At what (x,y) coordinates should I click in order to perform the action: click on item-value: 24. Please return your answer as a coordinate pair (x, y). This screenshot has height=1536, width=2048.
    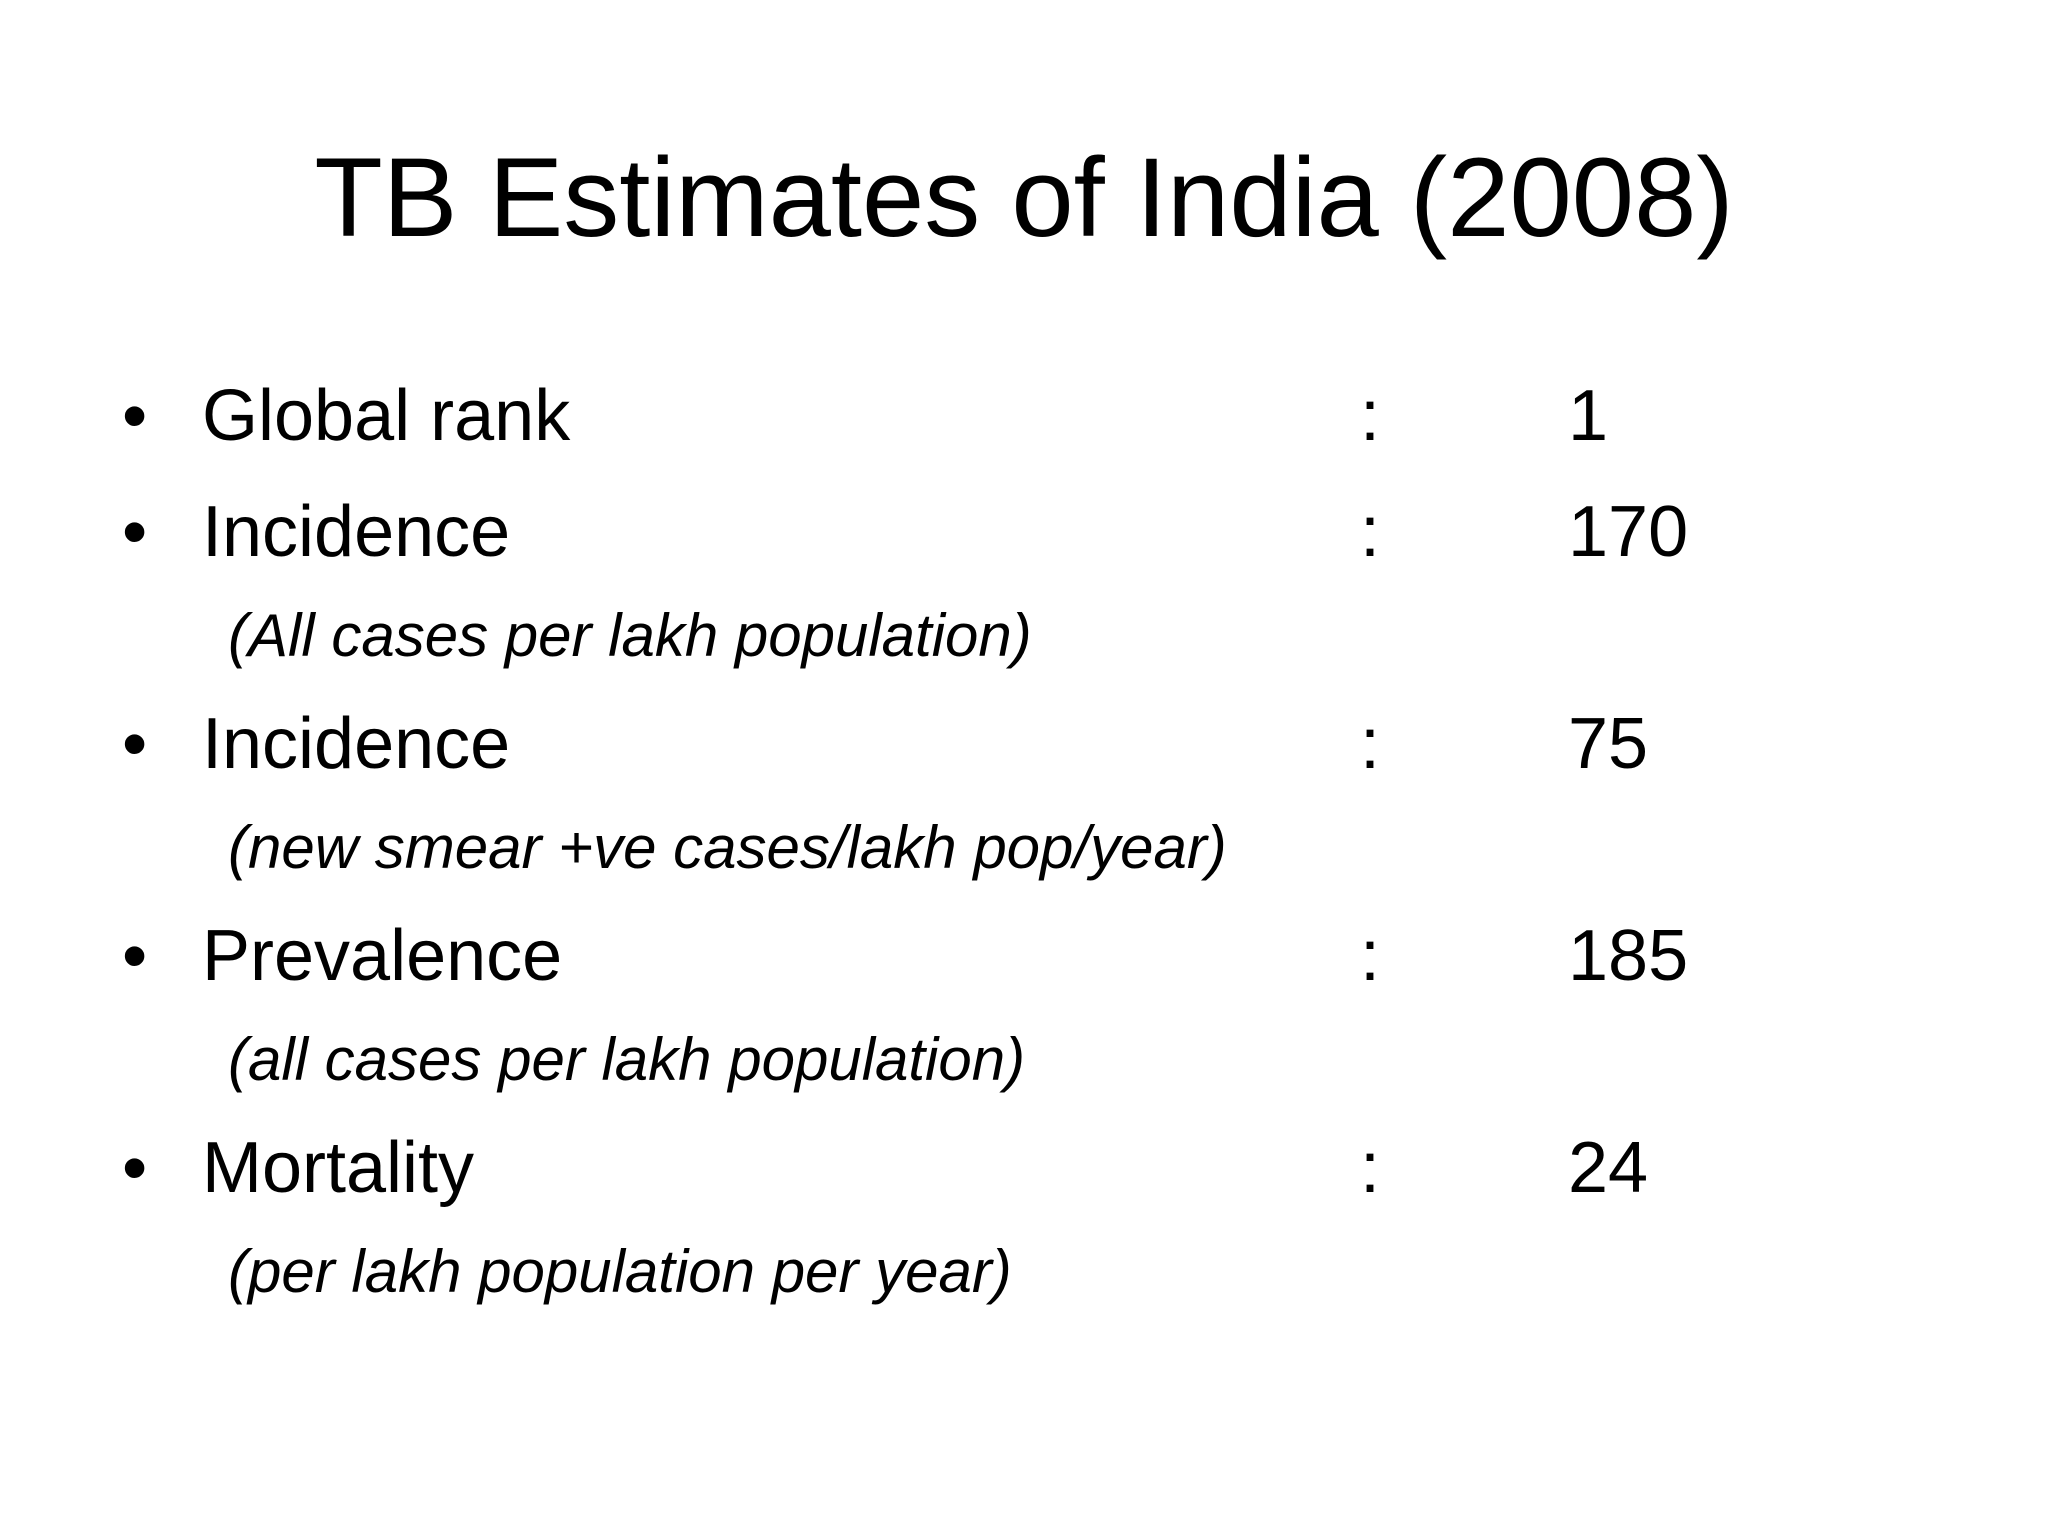
    Looking at the image, I should click on (1608, 1168).